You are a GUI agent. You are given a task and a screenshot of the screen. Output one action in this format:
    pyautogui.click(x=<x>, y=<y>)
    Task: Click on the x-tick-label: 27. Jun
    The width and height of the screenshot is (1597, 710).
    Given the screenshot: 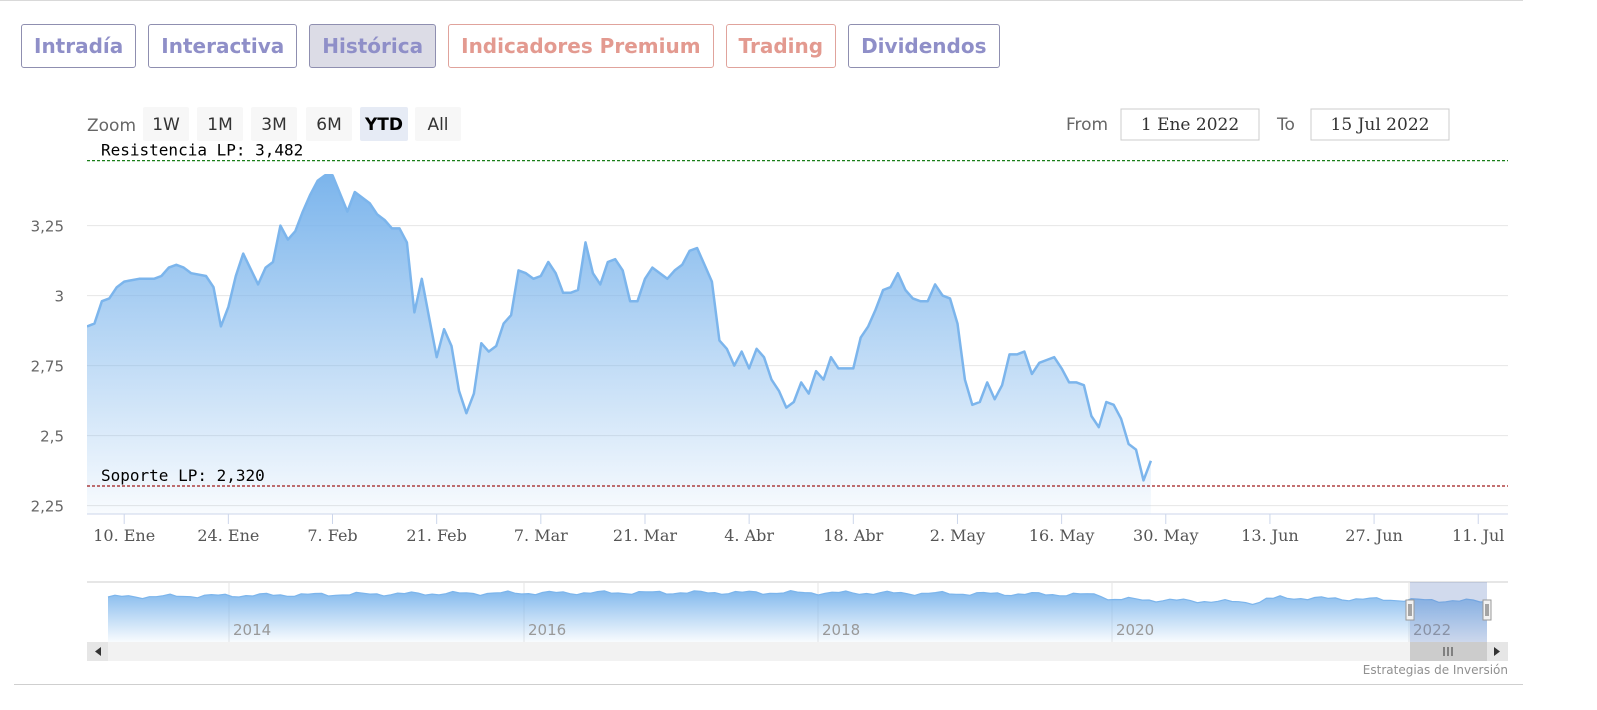 What is the action you would take?
    pyautogui.click(x=1374, y=535)
    